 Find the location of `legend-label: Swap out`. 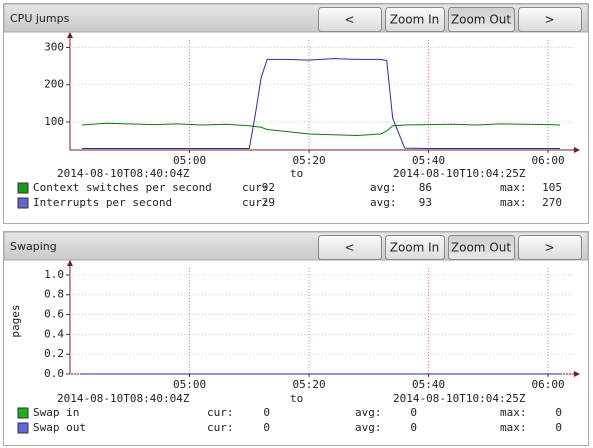

legend-label: Swap out is located at coordinates (59, 427).